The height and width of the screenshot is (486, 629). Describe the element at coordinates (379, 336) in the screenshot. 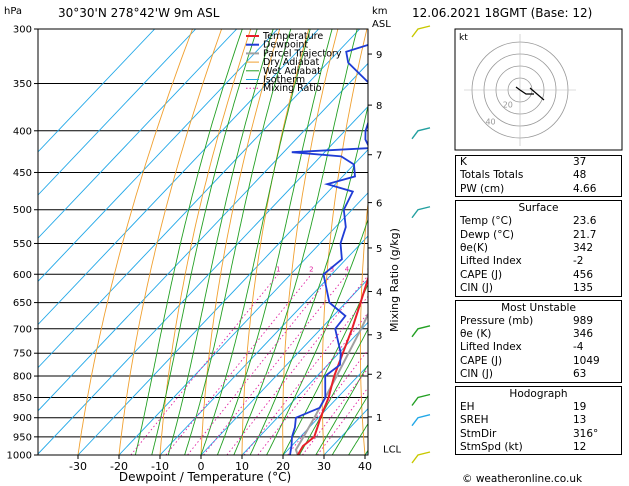

I see `km-tick-label: 3` at that location.